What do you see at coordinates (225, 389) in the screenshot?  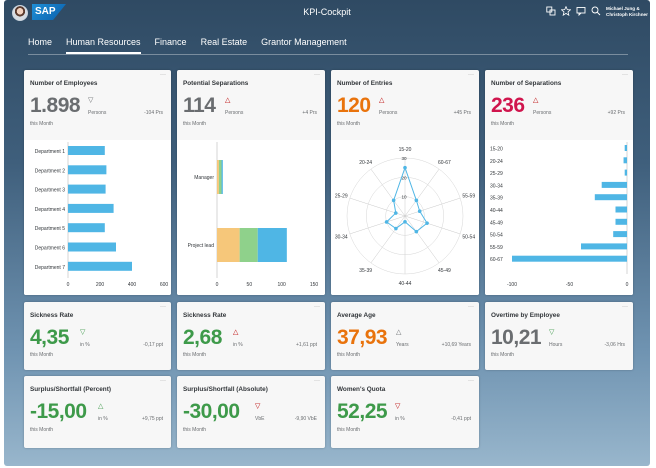 I see `tile-title: Surplus/Shortfall (Absolute)` at bounding box center [225, 389].